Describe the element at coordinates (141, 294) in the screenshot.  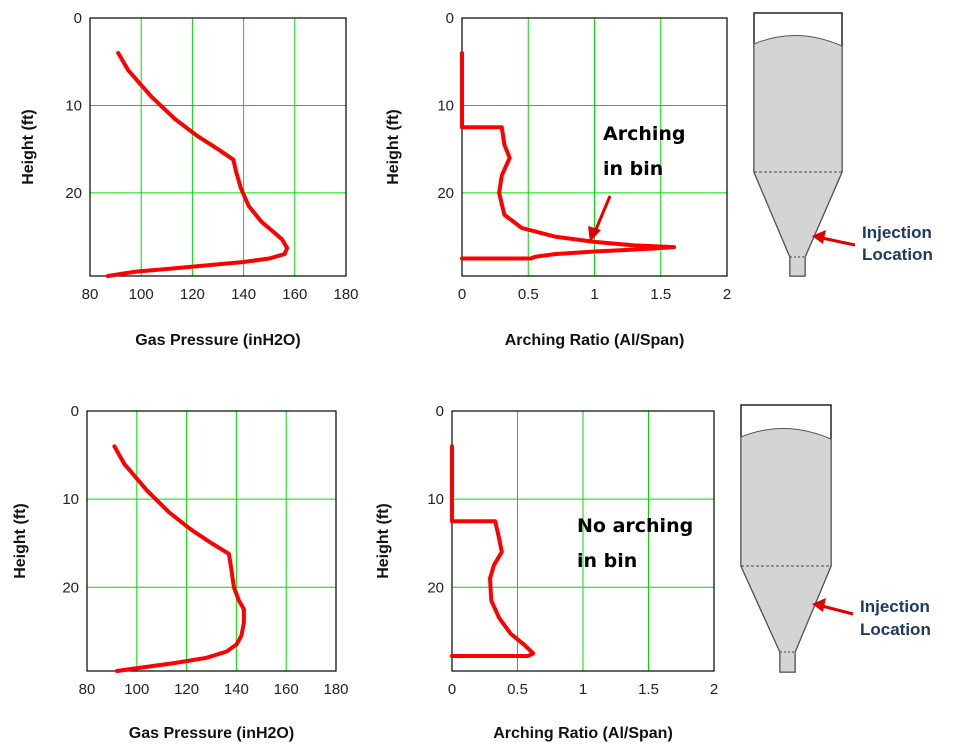
I see `x-tick-label: 100` at that location.